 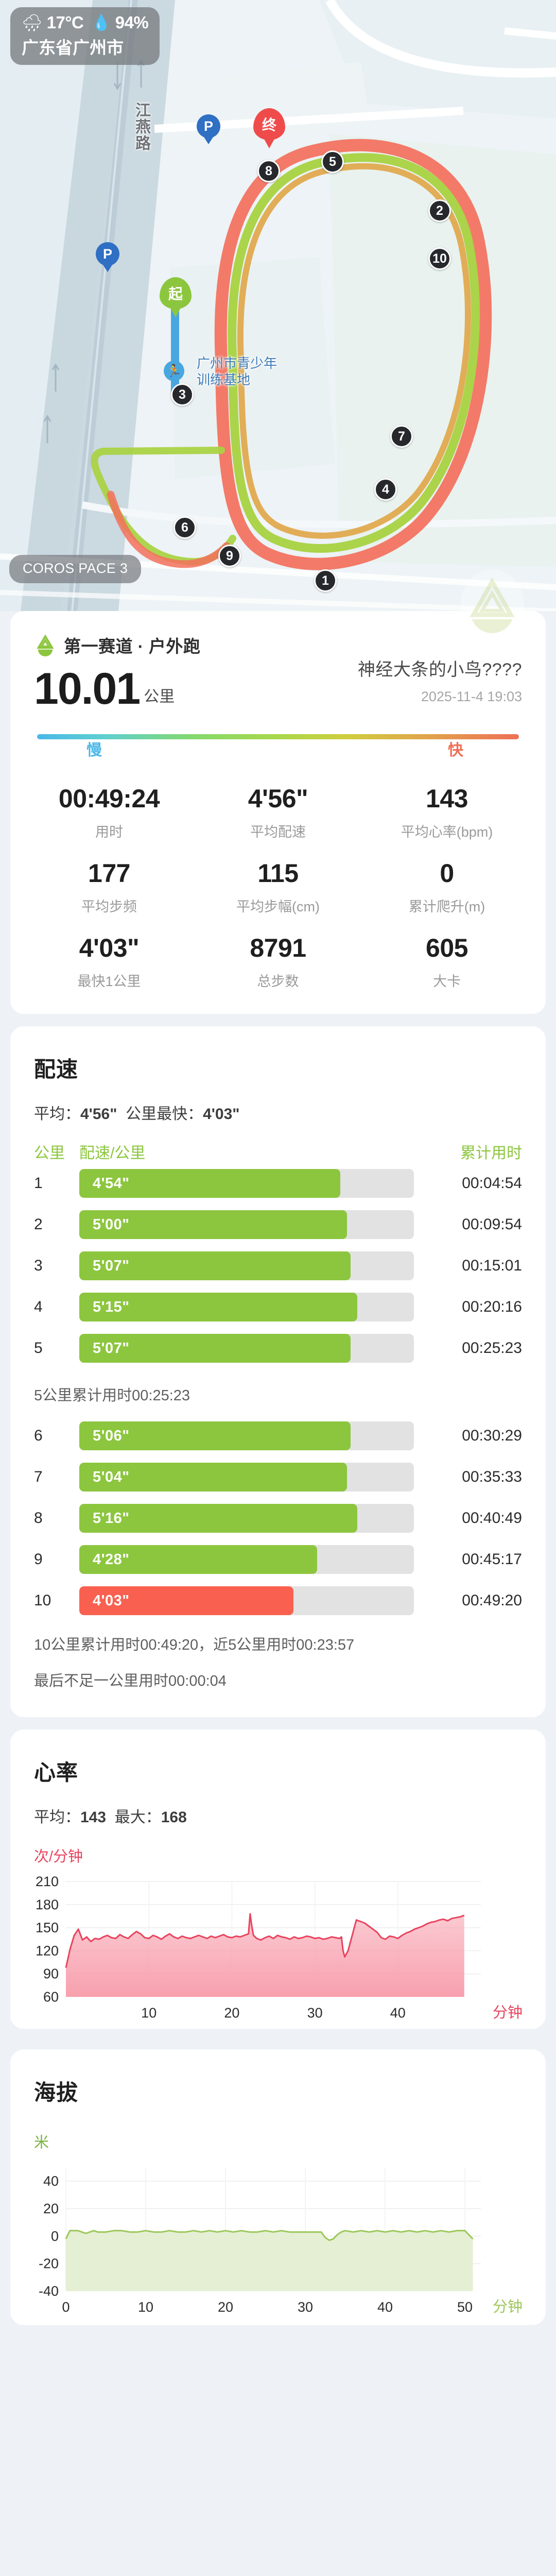 I want to click on pace-row-cumulative: 00:45:17, so click(x=492, y=1559).